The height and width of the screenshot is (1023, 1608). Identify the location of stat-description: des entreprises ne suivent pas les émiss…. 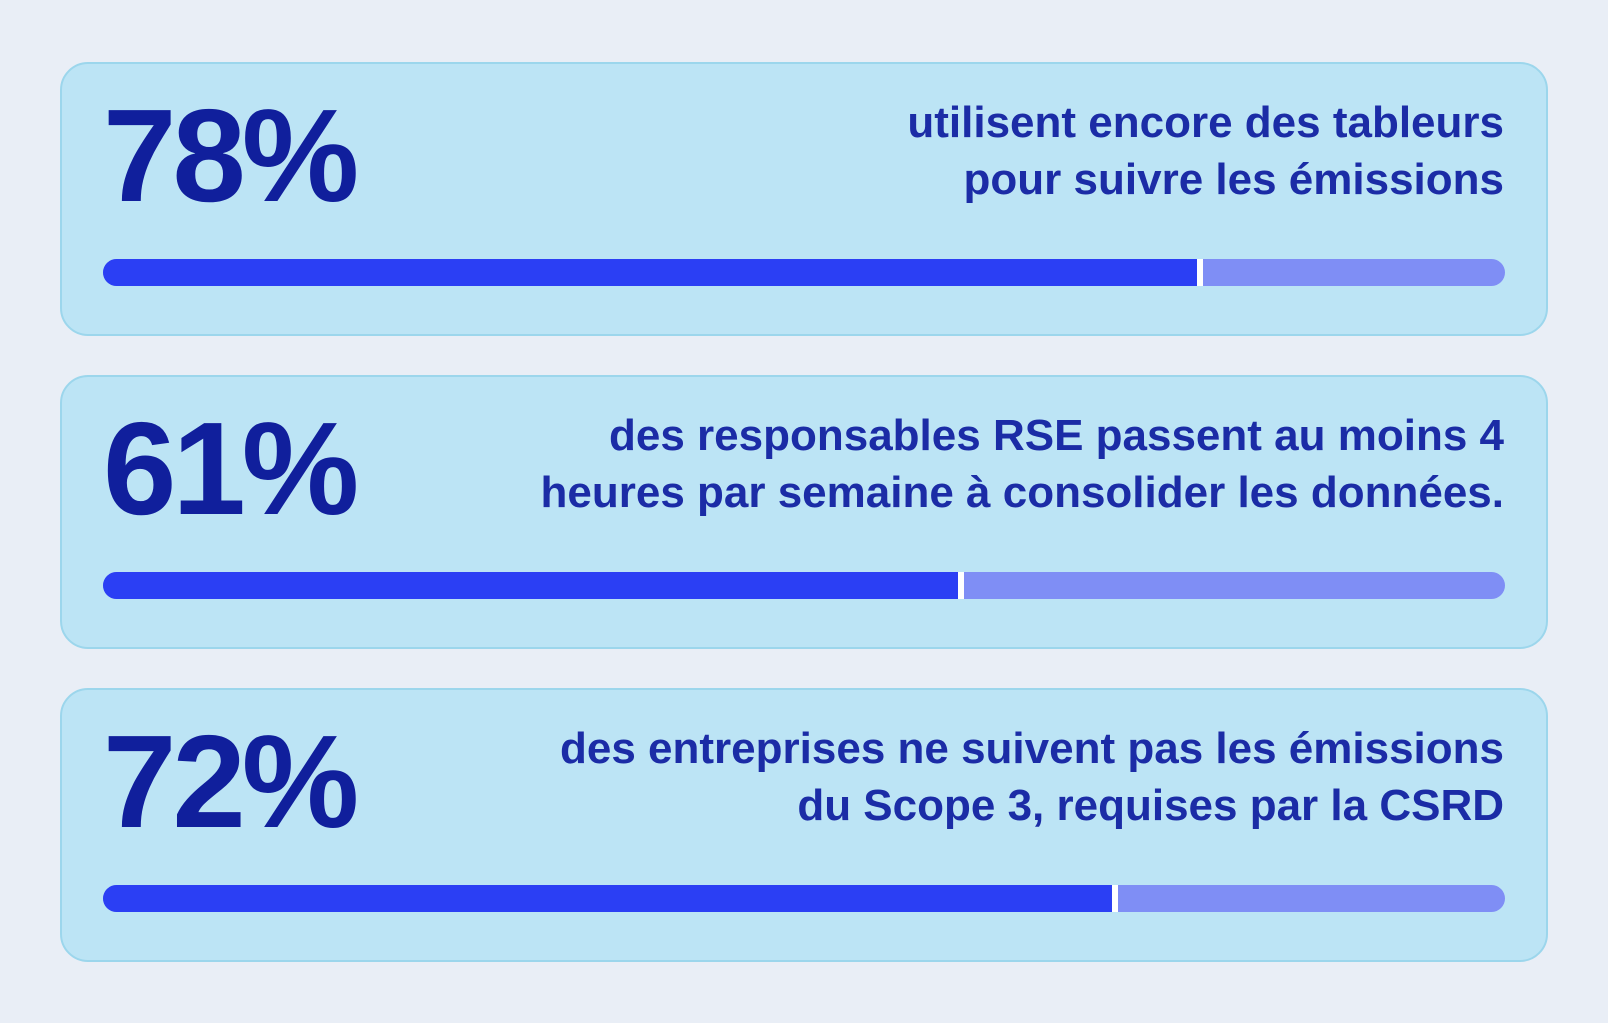
(1032, 777).